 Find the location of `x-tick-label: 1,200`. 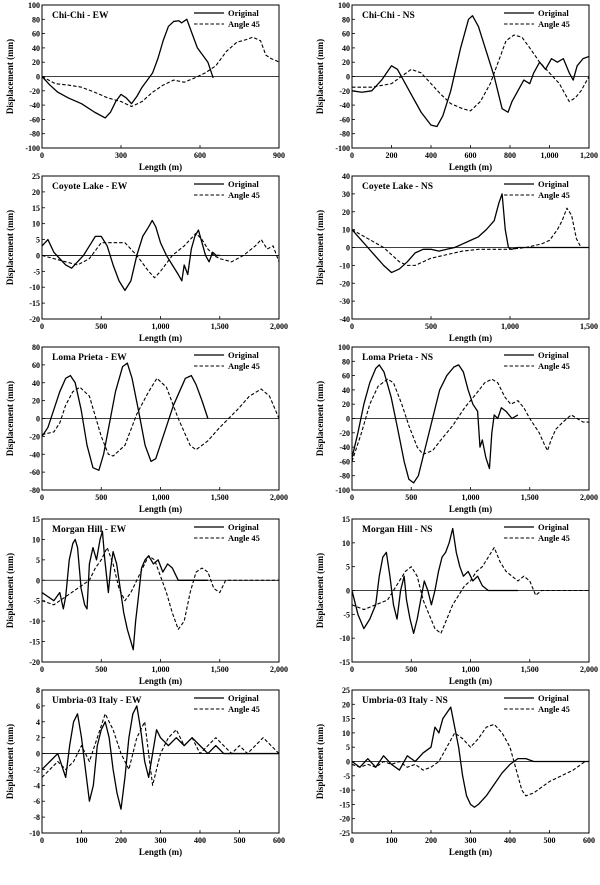

x-tick-label: 1,200 is located at coordinates (589, 155).